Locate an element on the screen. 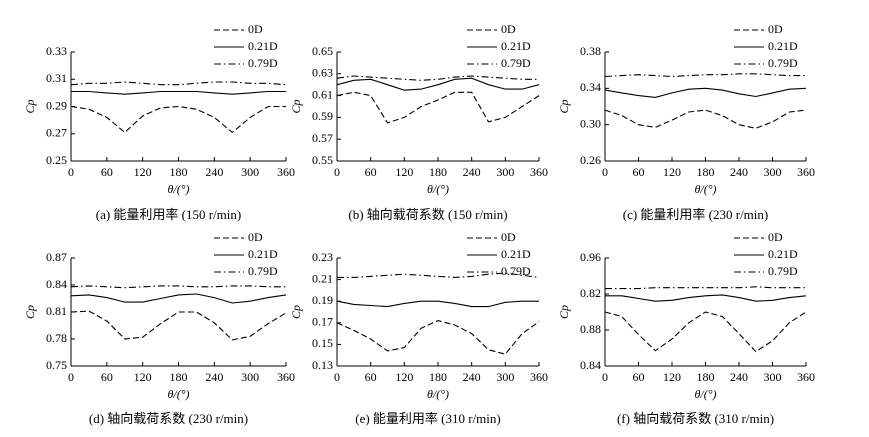 The image size is (869, 437). y-tick-label: 0.88 is located at coordinates (590, 329).